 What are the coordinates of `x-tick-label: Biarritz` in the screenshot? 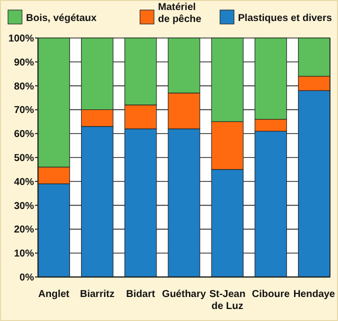 It's located at (97, 294).